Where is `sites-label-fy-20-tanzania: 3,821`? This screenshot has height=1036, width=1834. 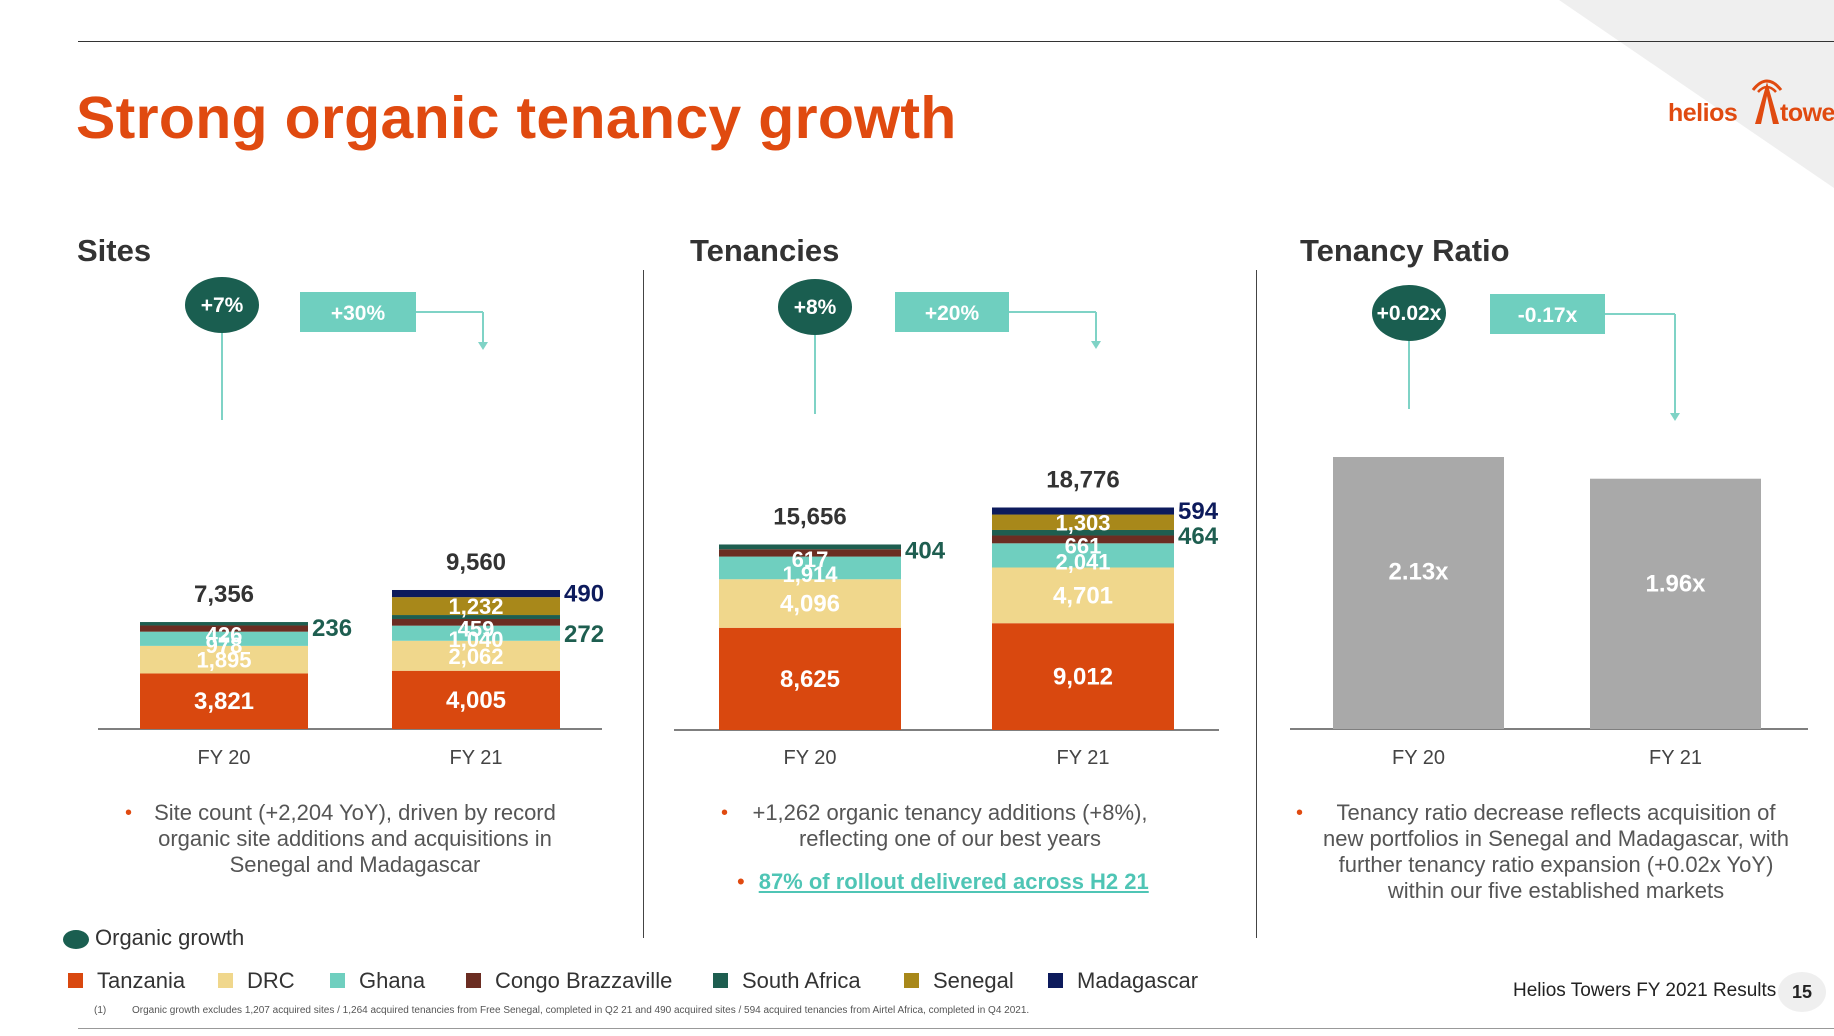
sites-label-fy-20-tanzania: 3,821 is located at coordinates (224, 701).